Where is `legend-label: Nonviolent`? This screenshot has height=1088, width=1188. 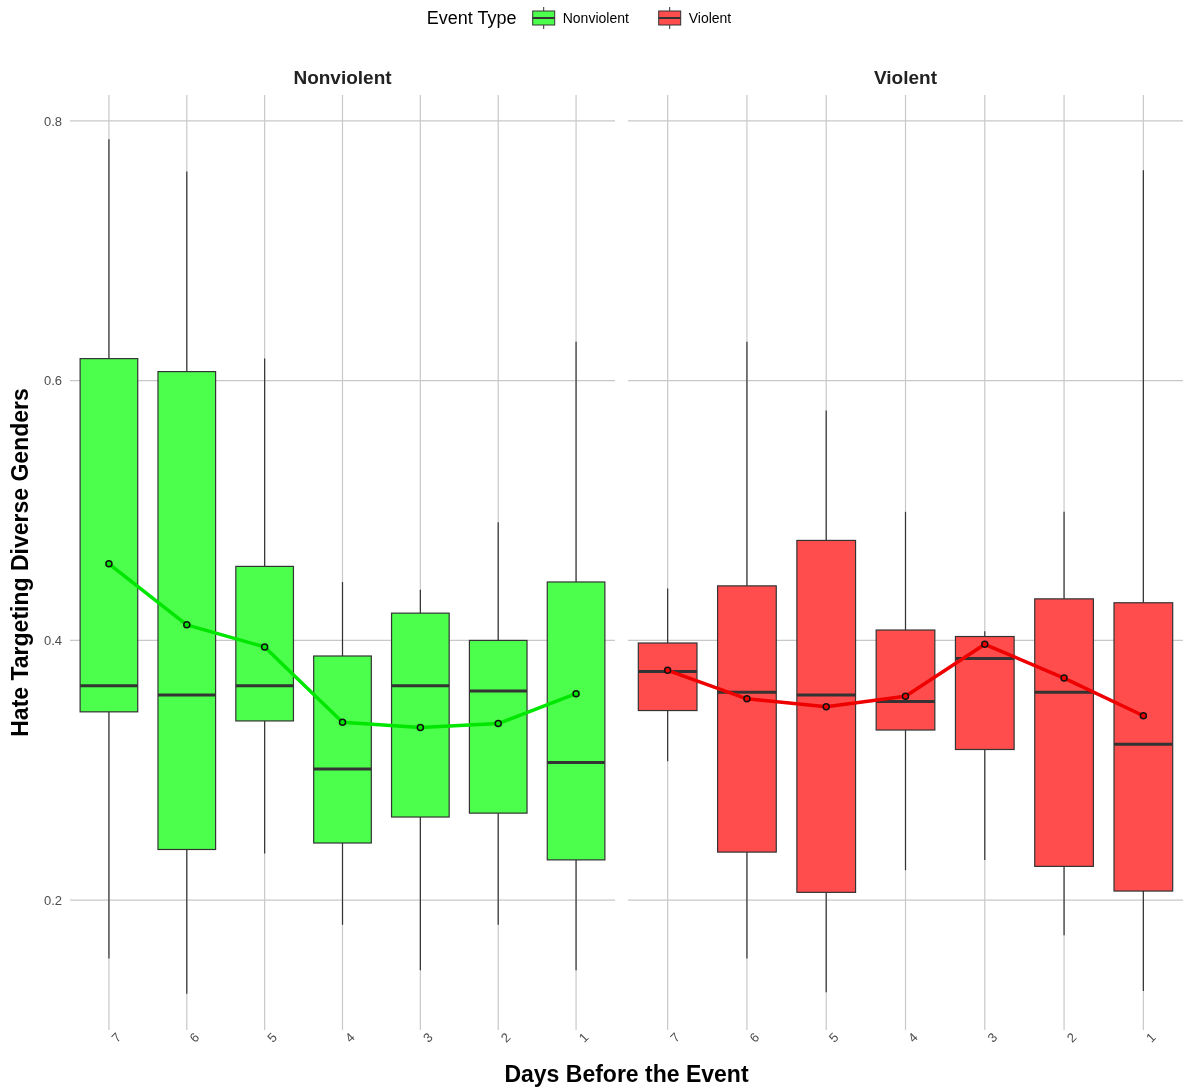
legend-label: Nonviolent is located at coordinates (595, 18).